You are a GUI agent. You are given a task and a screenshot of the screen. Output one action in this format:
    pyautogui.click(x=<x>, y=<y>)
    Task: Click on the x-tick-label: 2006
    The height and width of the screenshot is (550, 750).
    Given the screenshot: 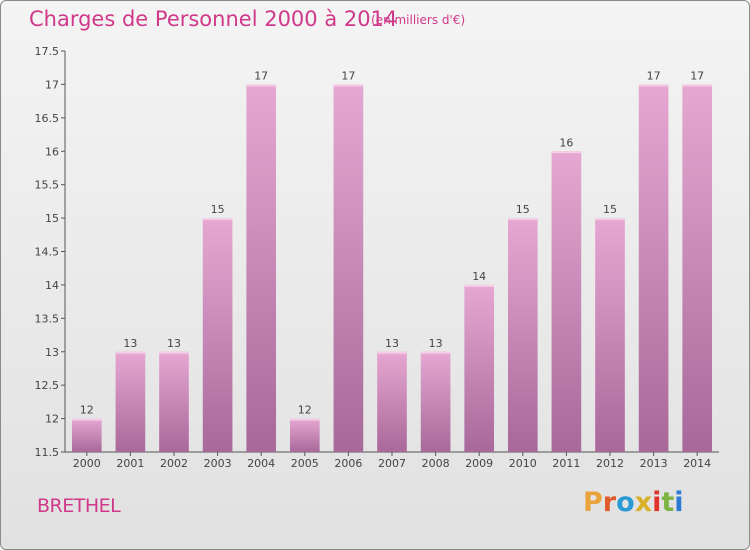 What is the action you would take?
    pyautogui.click(x=348, y=463)
    